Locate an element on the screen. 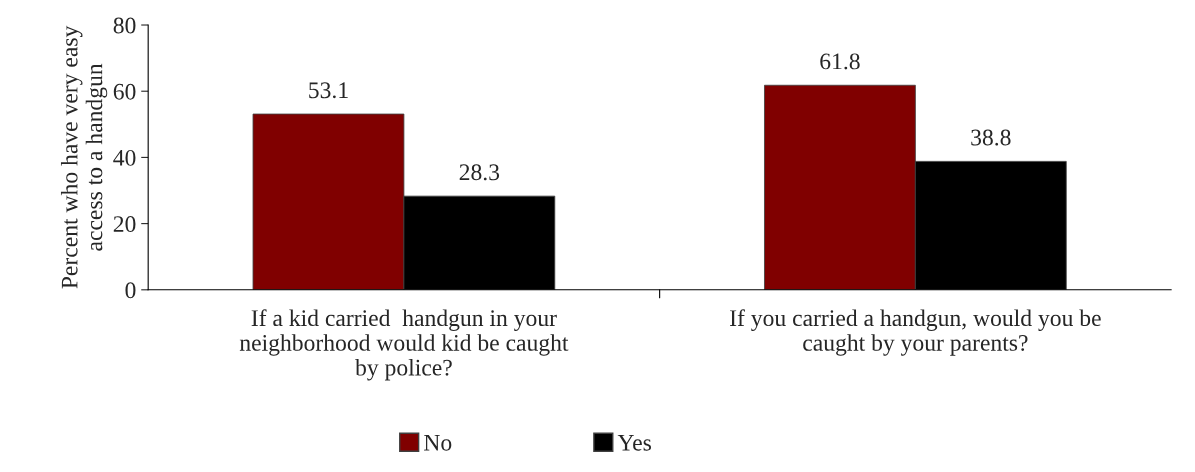  legend-label: Yes is located at coordinates (634, 442).